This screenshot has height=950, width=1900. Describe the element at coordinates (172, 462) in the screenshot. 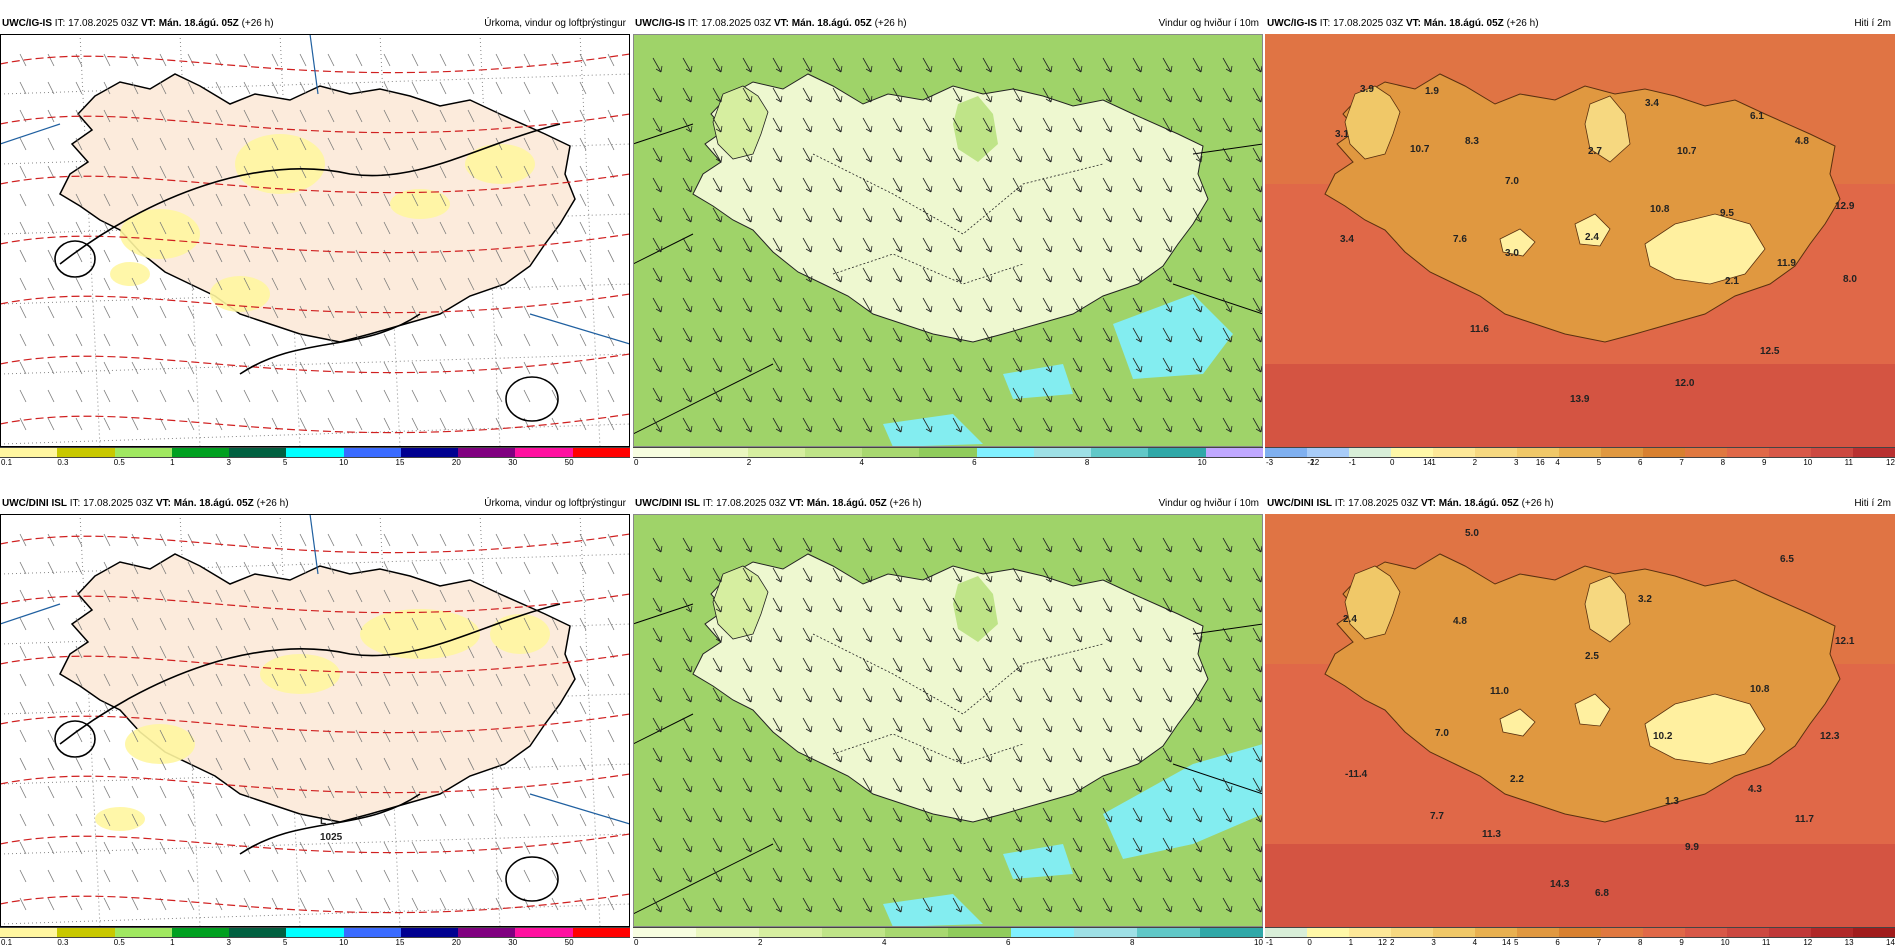

I see `colorbar-tick-label: 1` at that location.